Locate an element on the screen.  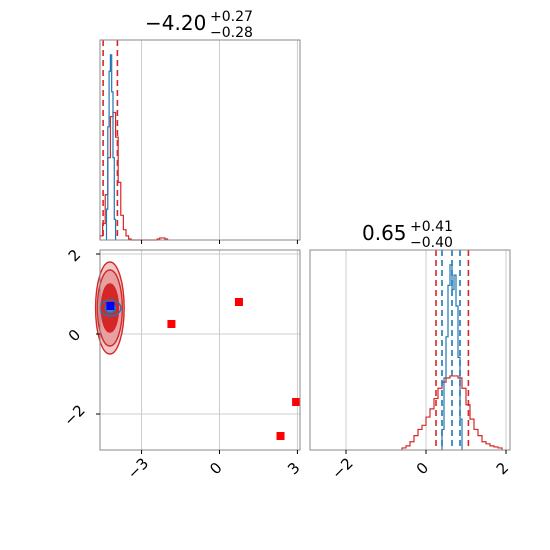
title-lower-error: −0.28 is located at coordinates (231, 33).